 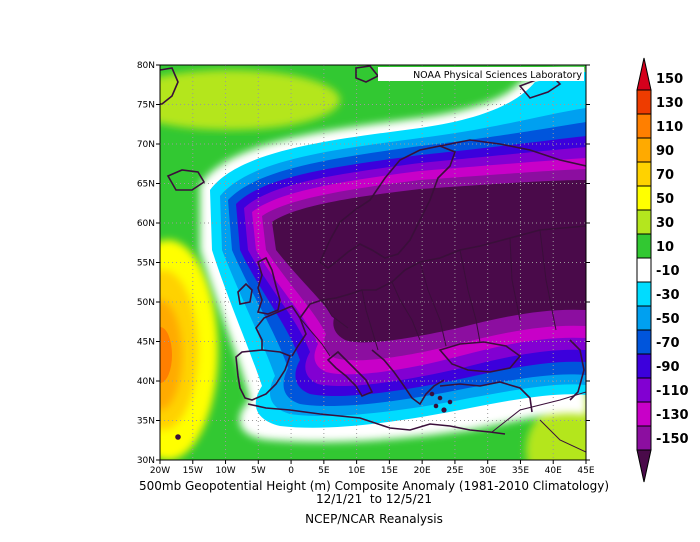 I want to click on caption-dates: 12/1/21 to 12/5/21, so click(x=373, y=499).